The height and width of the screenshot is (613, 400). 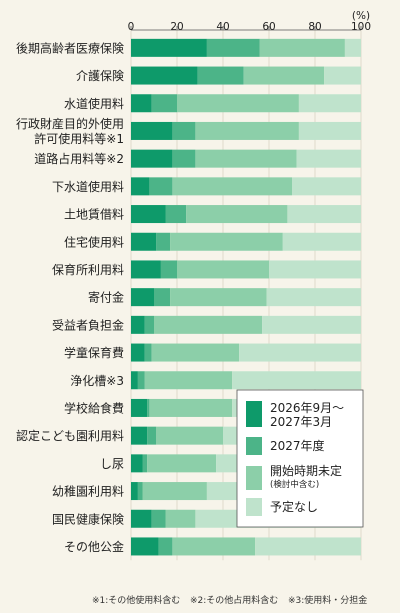 I want to click on category-label: 受益者負担金, so click(x=88, y=324).